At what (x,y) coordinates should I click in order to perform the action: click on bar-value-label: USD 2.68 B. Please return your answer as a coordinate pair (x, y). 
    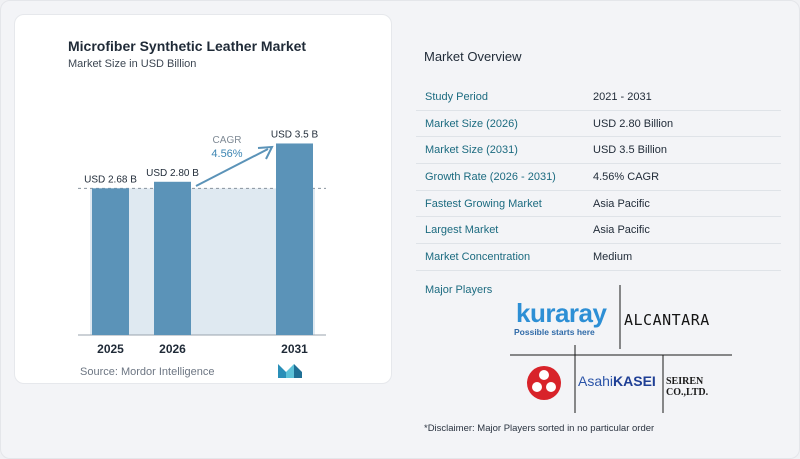
    Looking at the image, I should click on (110, 179).